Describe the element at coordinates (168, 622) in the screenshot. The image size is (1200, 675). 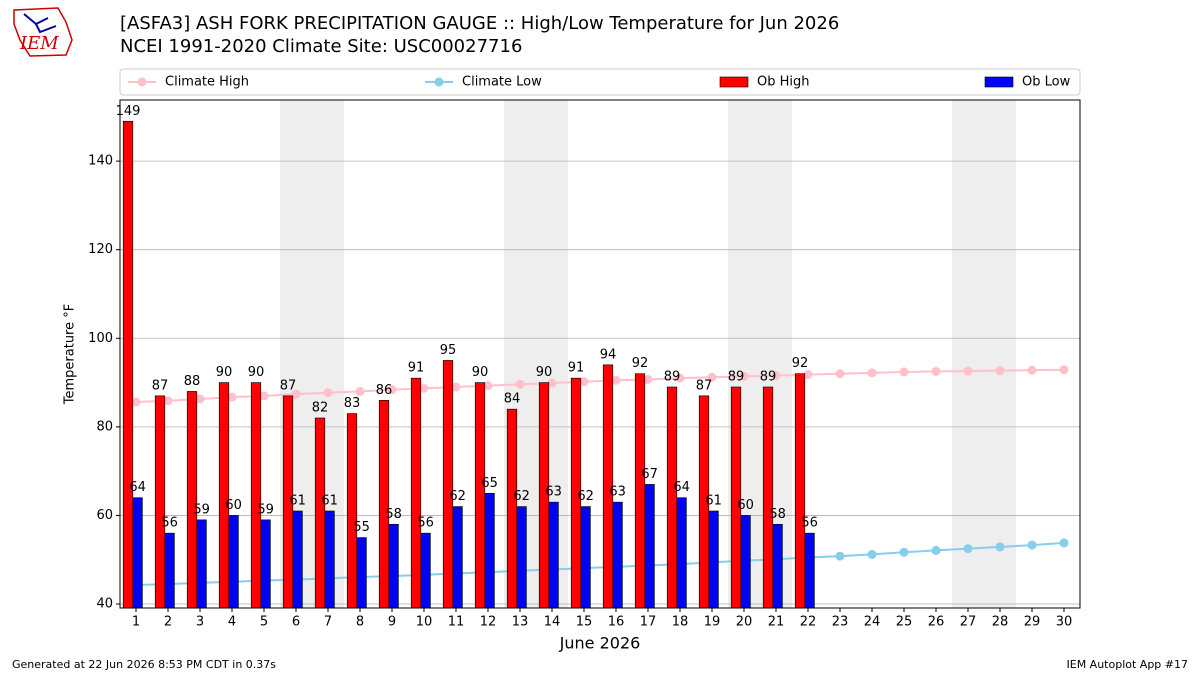
I see `x-tick-label: 2` at that location.